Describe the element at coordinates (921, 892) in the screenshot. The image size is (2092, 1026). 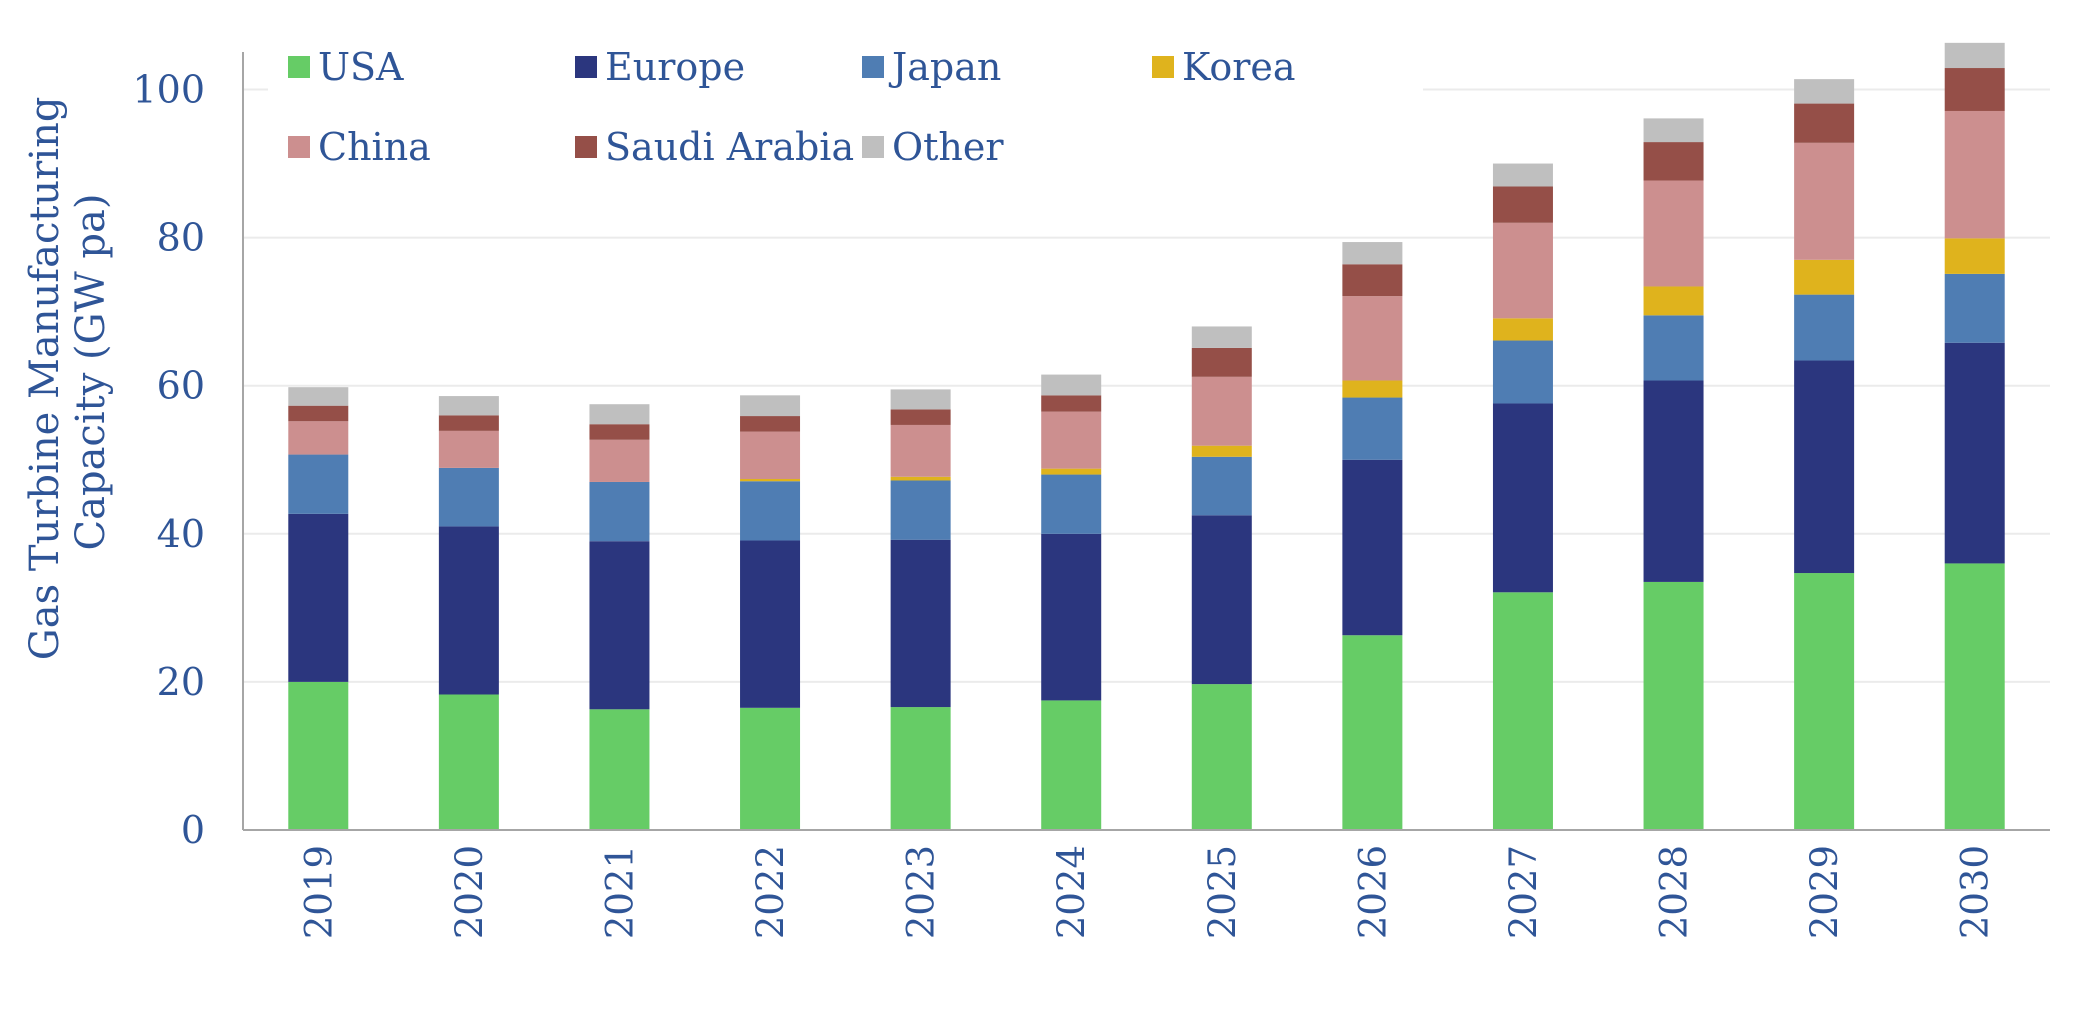
I see `x-tick-label-2023: 2023` at that location.